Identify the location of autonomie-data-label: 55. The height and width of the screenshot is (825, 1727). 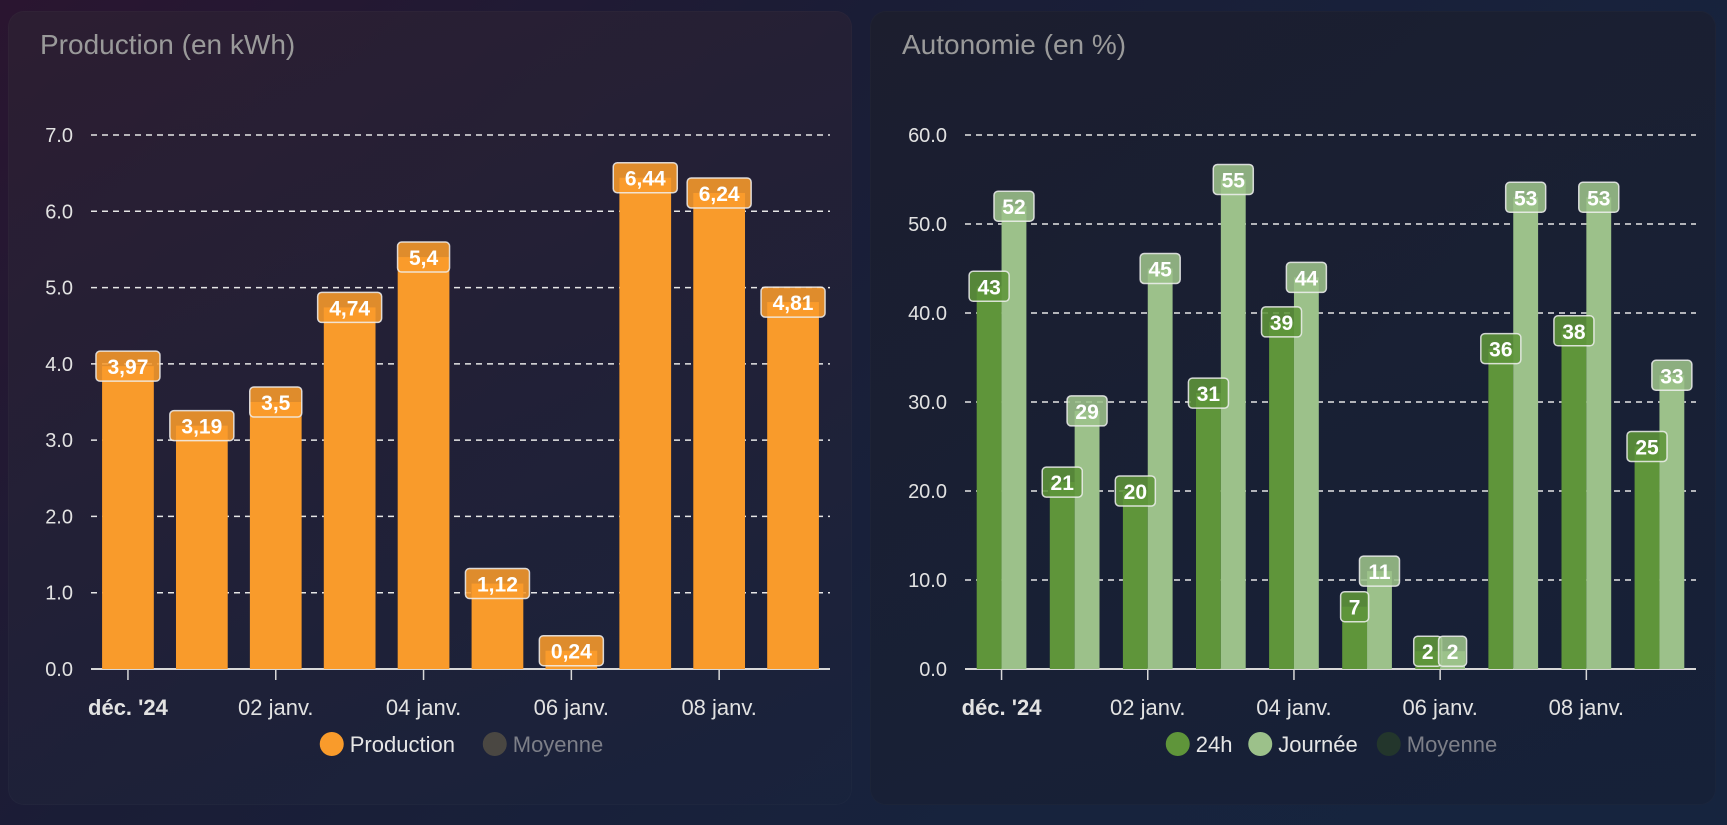
(1233, 179).